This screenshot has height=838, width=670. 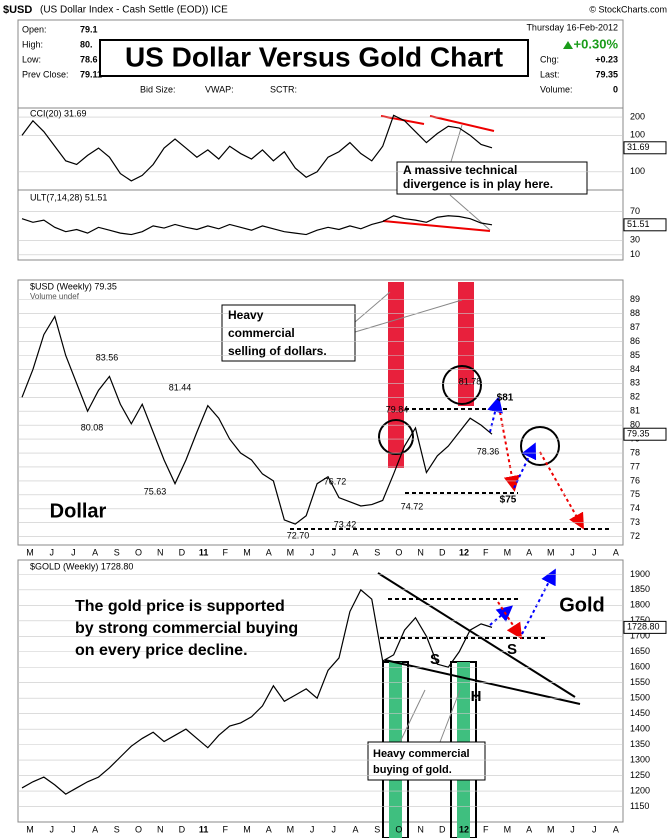 I want to click on annotation: $81, so click(x=505, y=398).